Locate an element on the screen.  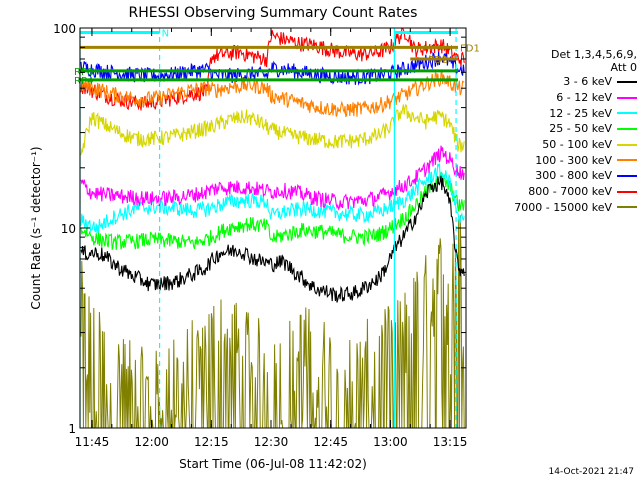
x-tick-label: 12:30 is located at coordinates (271, 442).